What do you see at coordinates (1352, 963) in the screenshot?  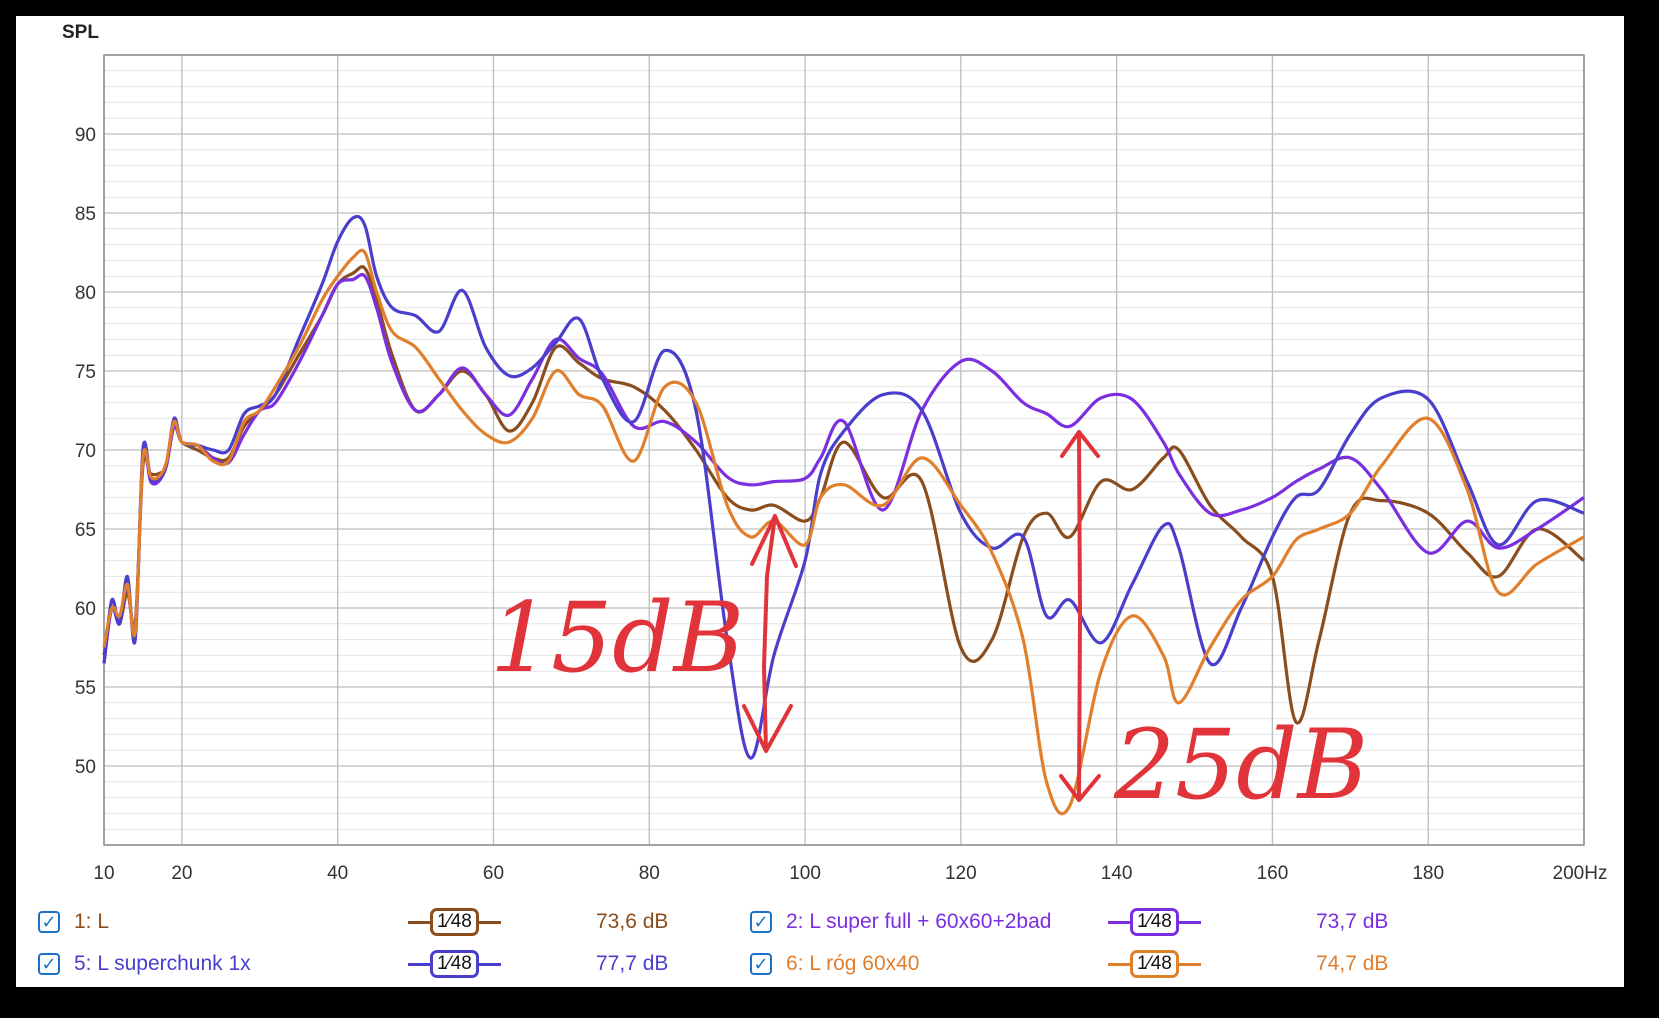 I see `series-4-level: 74,7 dB` at bounding box center [1352, 963].